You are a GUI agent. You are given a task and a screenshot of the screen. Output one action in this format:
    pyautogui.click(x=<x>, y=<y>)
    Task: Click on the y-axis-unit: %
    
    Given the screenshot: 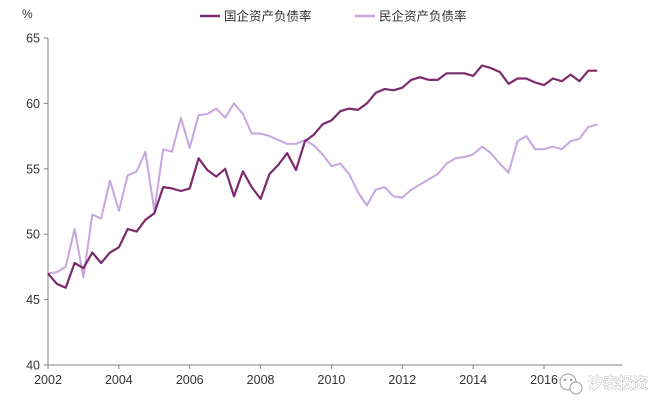 What is the action you would take?
    pyautogui.click(x=27, y=14)
    